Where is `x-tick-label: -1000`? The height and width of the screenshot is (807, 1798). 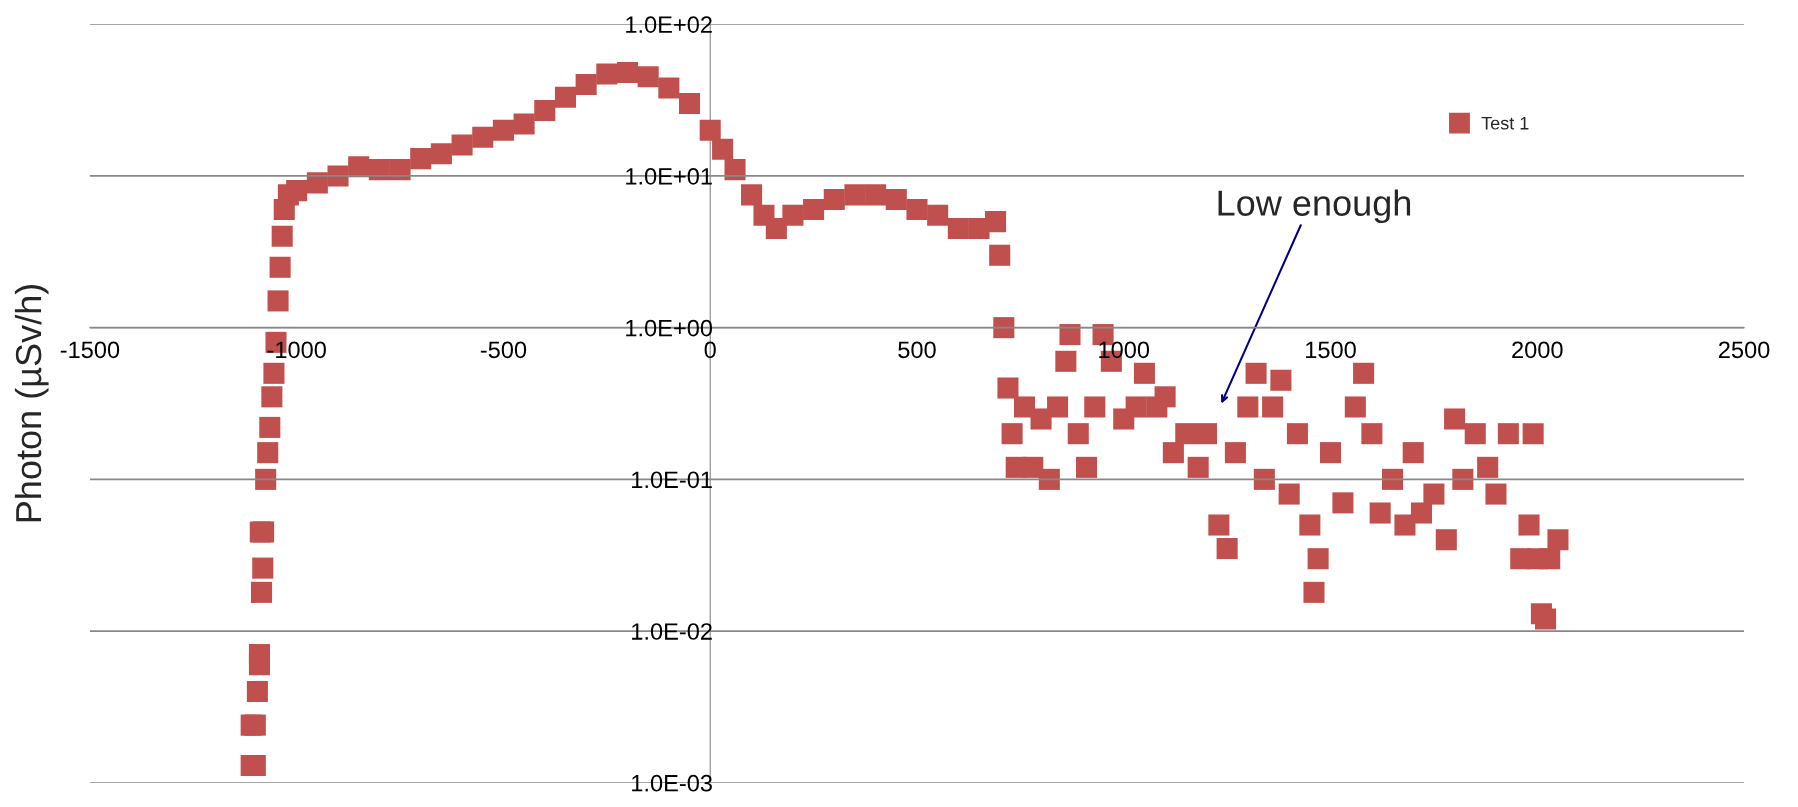
x-tick-label: -1000 is located at coordinates (296, 350).